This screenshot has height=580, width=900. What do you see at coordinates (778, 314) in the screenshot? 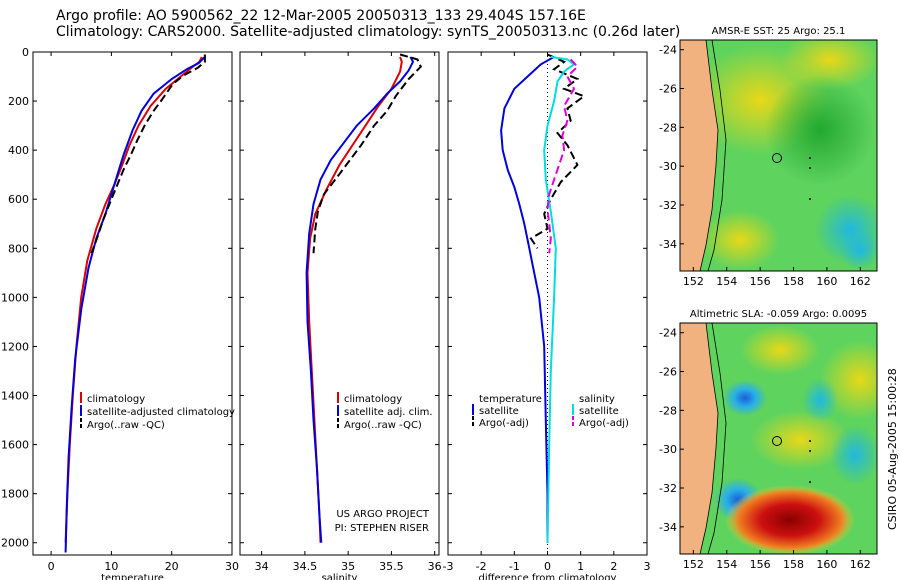
I see `map-title: Altimetric SLA: -0.059 Argo: 0.0095` at bounding box center [778, 314].